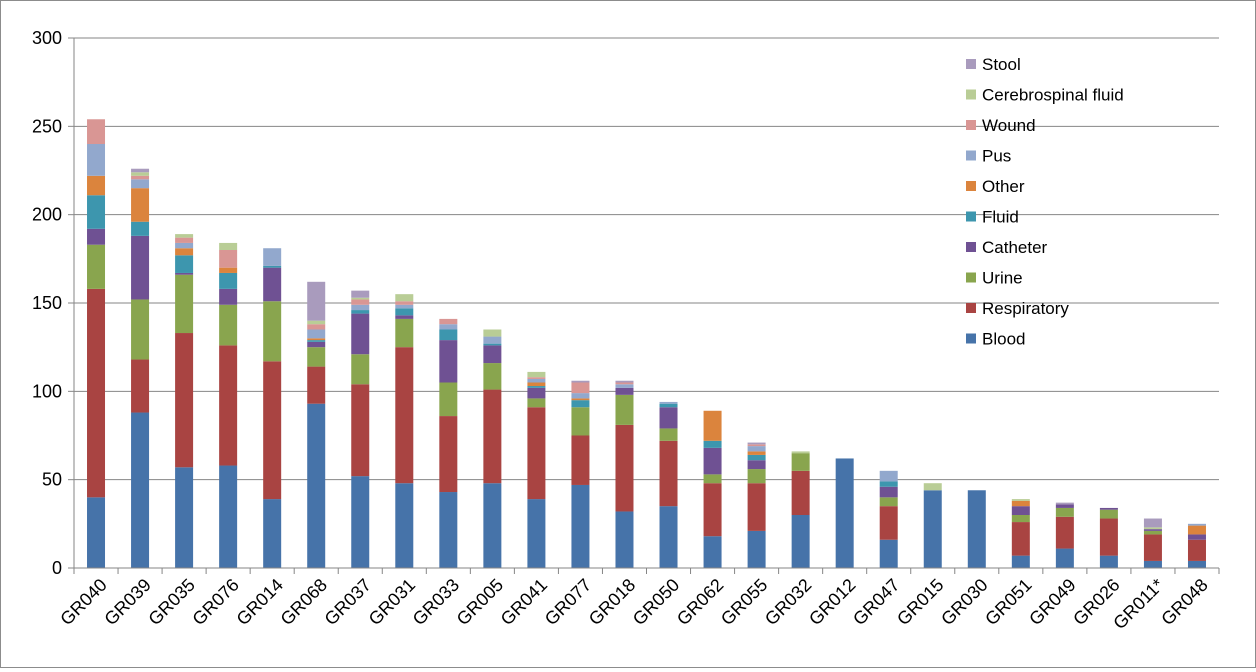  What do you see at coordinates (140, 329) in the screenshot?
I see `bar-segment-urine-gr039` at bounding box center [140, 329].